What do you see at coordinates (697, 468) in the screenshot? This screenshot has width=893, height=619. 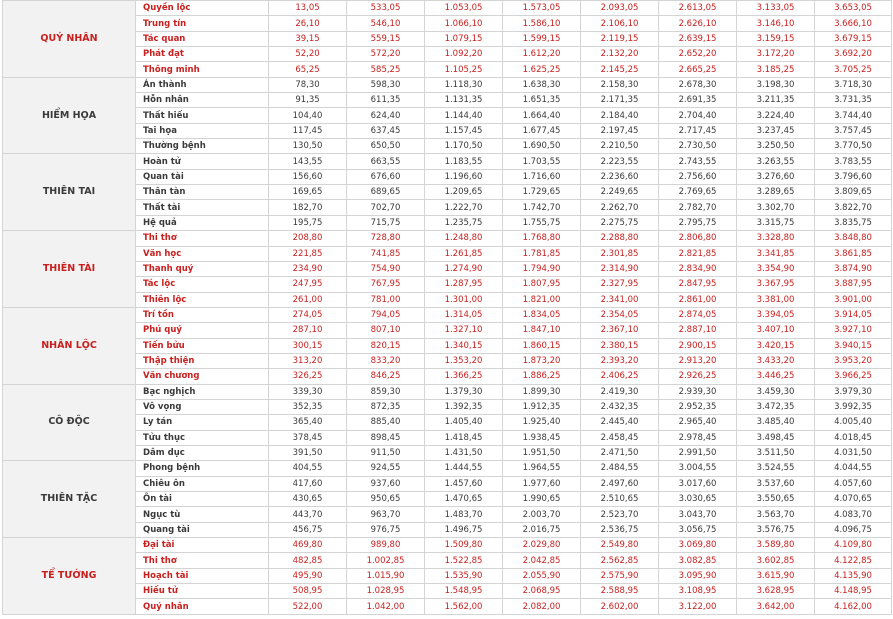 I see `value-cell: 3.004,55` at bounding box center [697, 468].